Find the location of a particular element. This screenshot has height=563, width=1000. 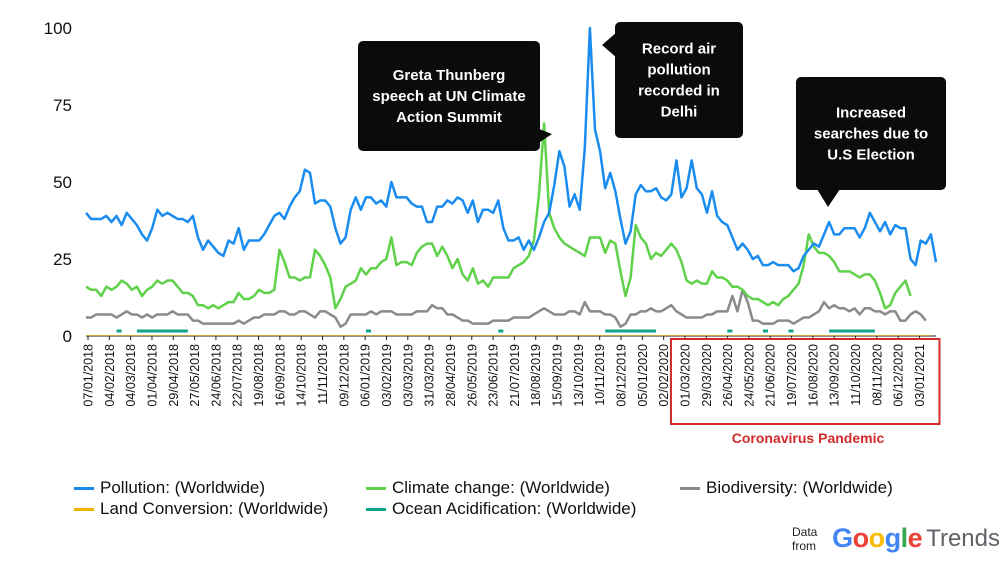

x-tick-label: 04/02/2018 is located at coordinates (110, 375).